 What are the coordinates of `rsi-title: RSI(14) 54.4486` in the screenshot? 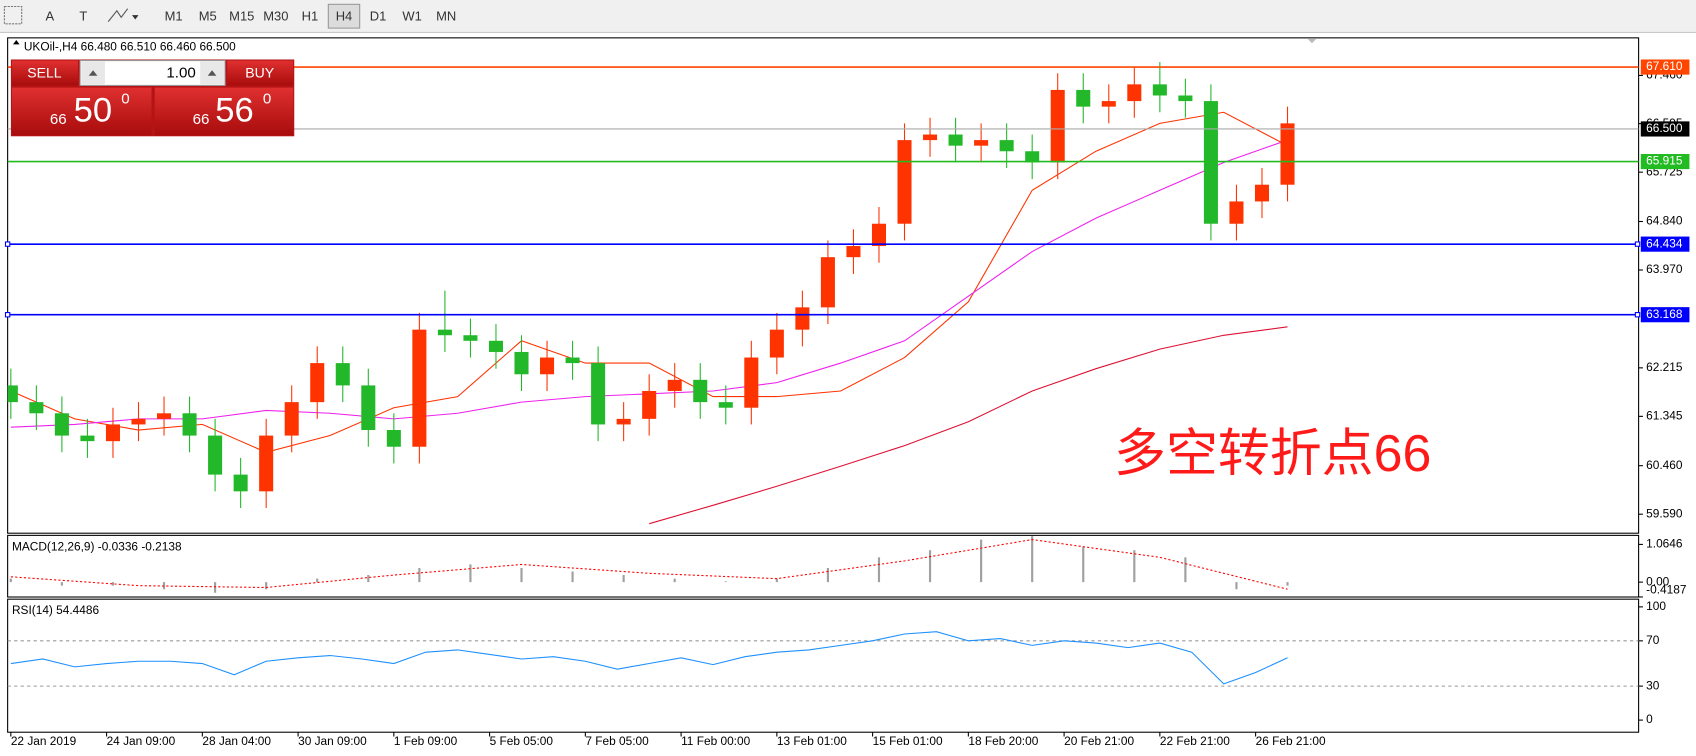 It's located at (56, 610).